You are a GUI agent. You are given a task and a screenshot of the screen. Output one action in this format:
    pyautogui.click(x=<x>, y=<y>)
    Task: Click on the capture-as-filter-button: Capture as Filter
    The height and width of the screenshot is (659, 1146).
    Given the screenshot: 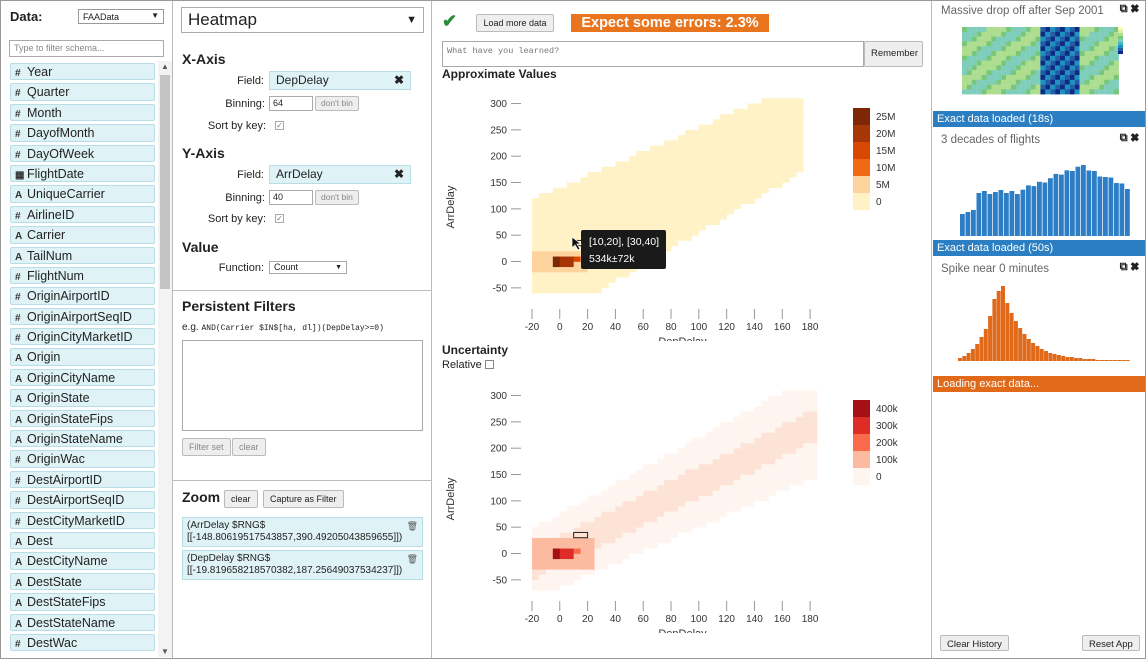 What is the action you would take?
    pyautogui.click(x=303, y=499)
    